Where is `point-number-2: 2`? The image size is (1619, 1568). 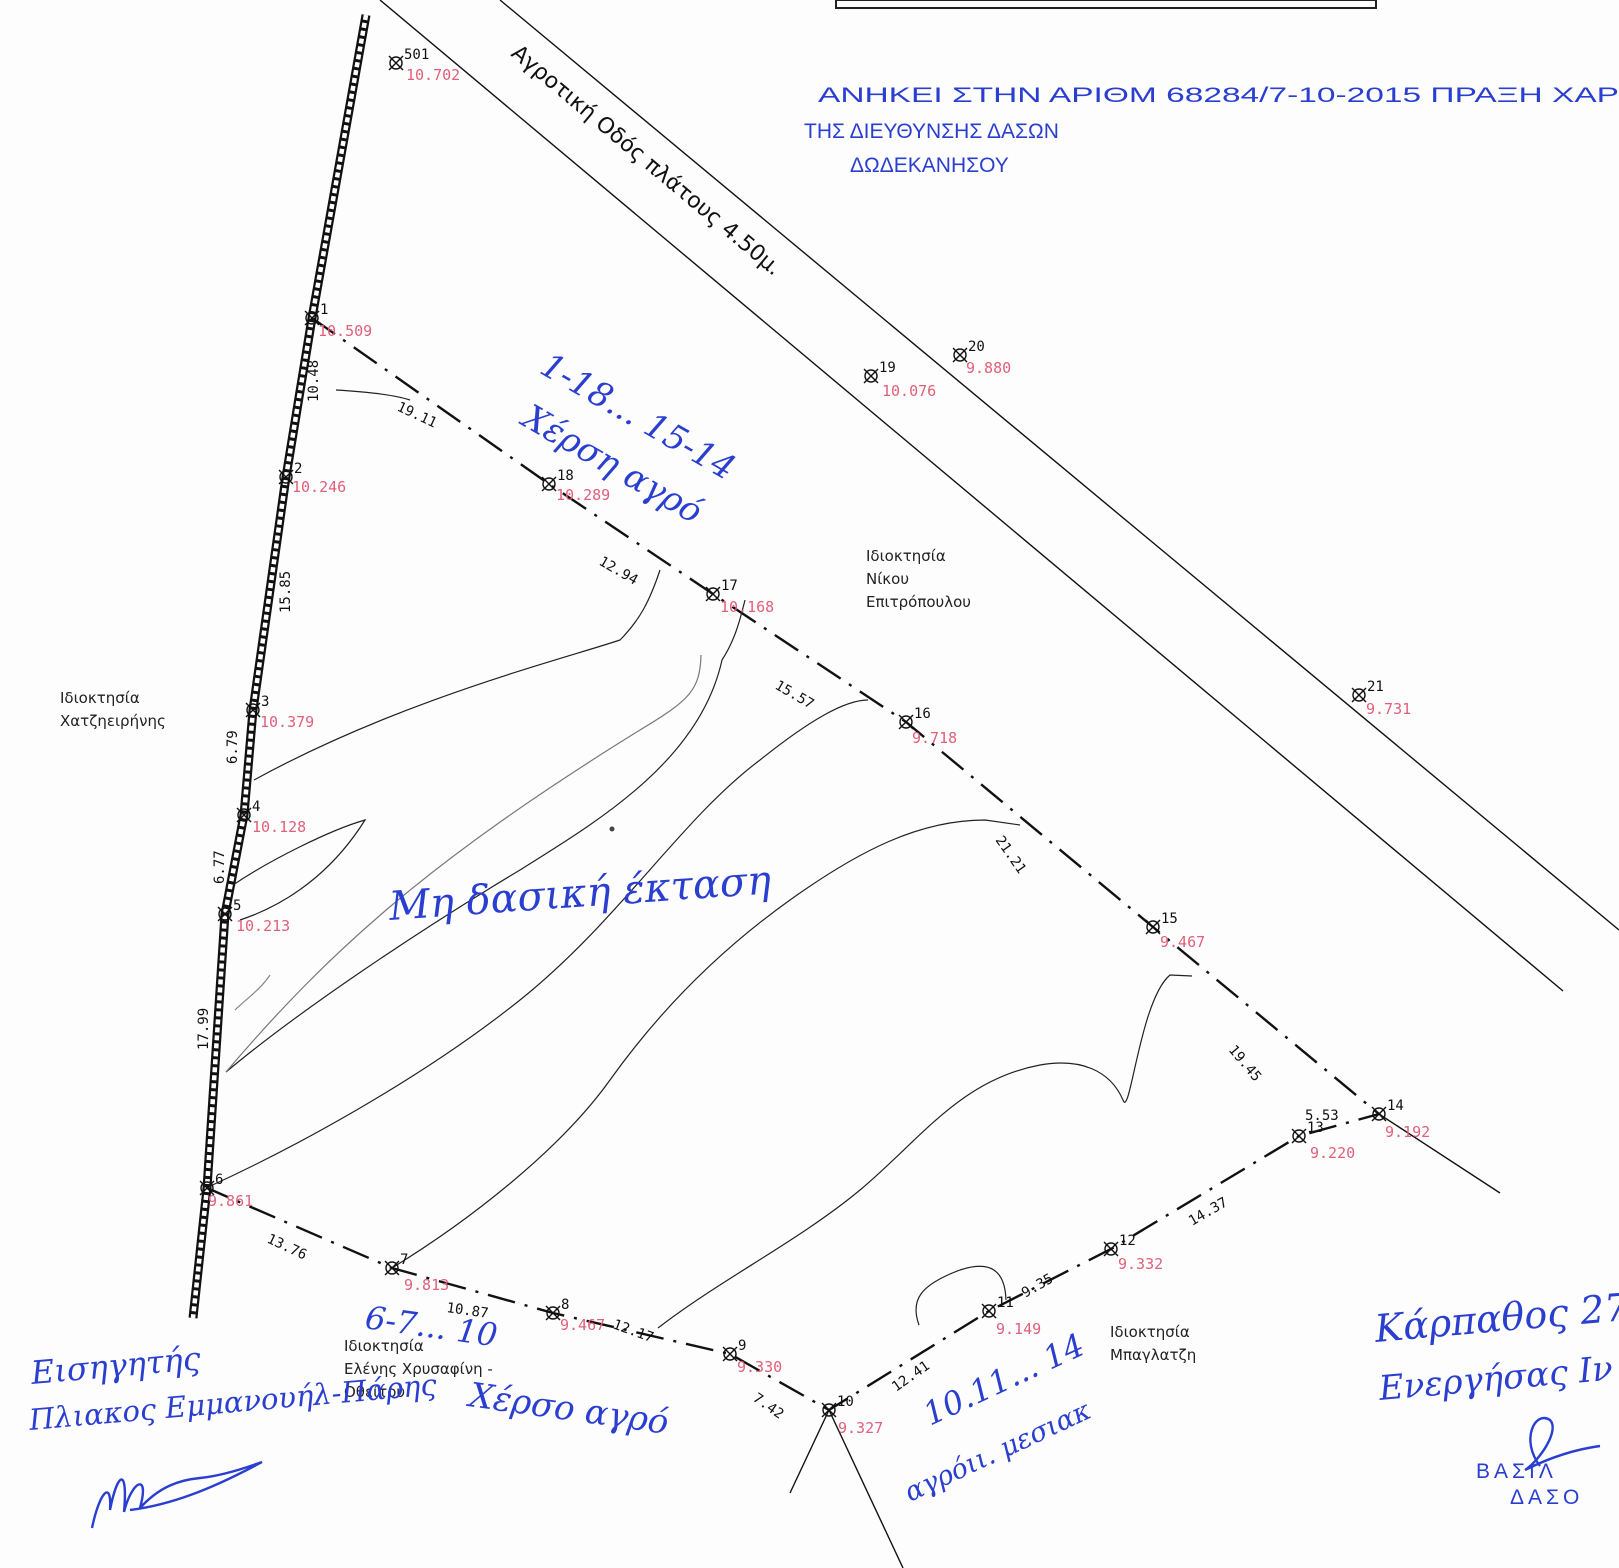
point-number-2: 2 is located at coordinates (298, 469).